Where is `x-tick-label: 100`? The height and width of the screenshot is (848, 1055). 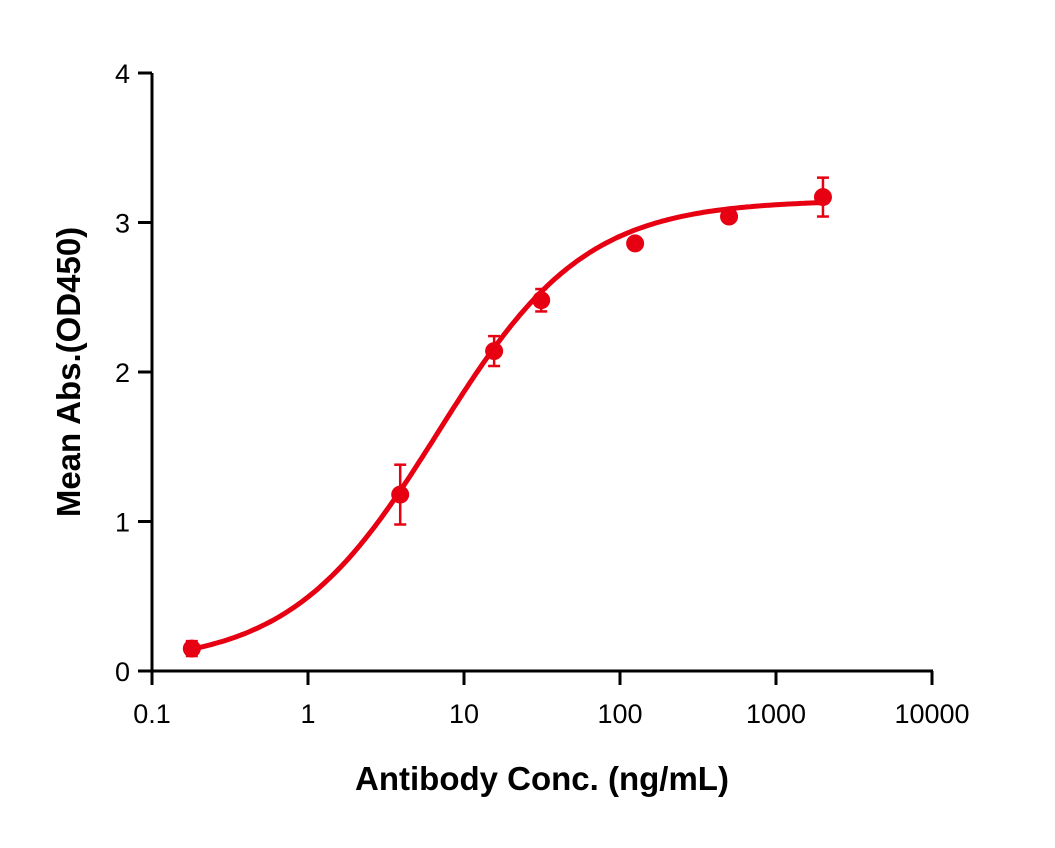
x-tick-label: 100 is located at coordinates (619, 714).